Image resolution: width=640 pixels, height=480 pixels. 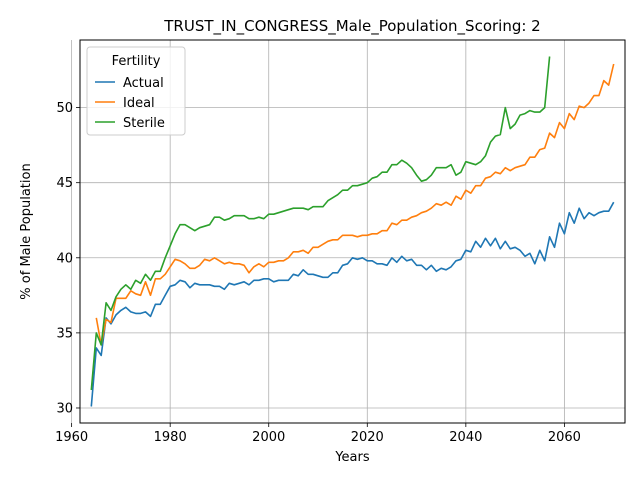 What do you see at coordinates (318, 434) in the screenshot?
I see `x-axis: 1960 1980 2000 2020 2040 2060` at bounding box center [318, 434].